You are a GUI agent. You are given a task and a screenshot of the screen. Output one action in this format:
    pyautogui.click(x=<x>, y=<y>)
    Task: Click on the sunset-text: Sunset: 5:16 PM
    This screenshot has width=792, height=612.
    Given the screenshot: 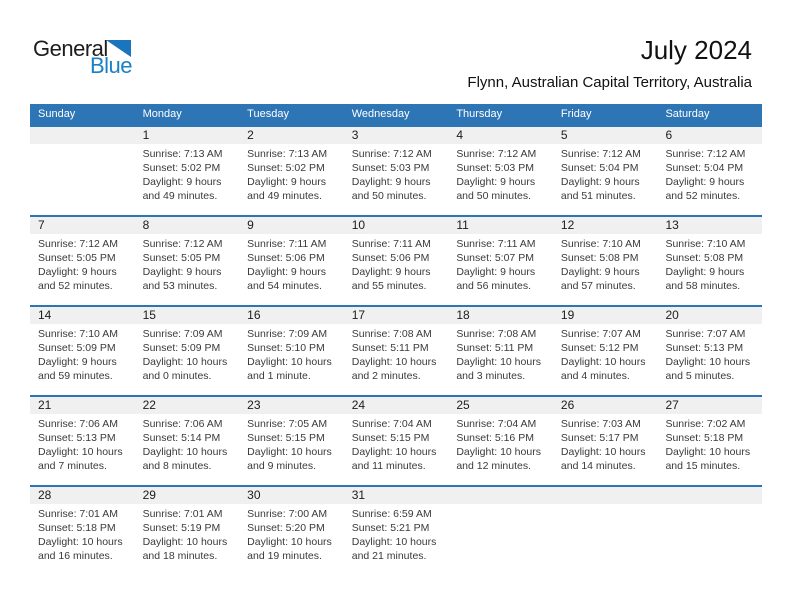 What is the action you would take?
    pyautogui.click(x=495, y=438)
    